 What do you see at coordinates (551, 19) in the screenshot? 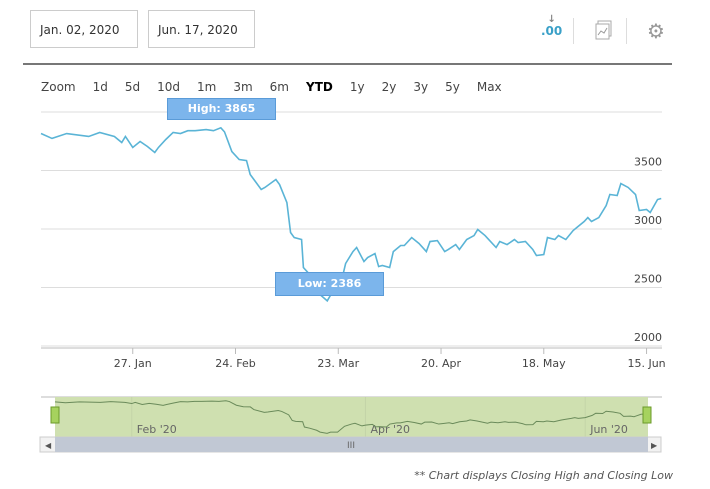
I see `download-arrow-icon: ↓` at bounding box center [551, 19].